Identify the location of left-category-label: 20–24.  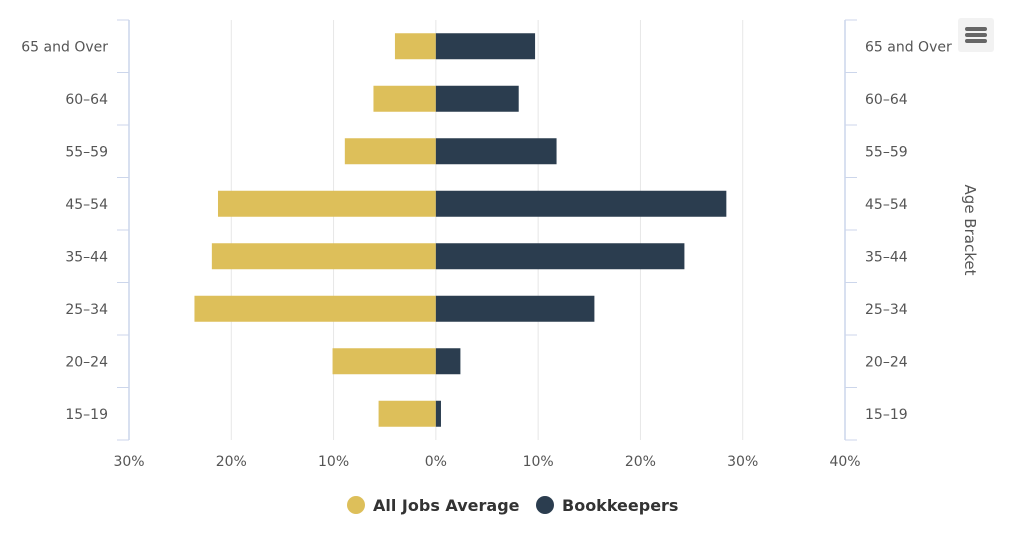
(86, 362).